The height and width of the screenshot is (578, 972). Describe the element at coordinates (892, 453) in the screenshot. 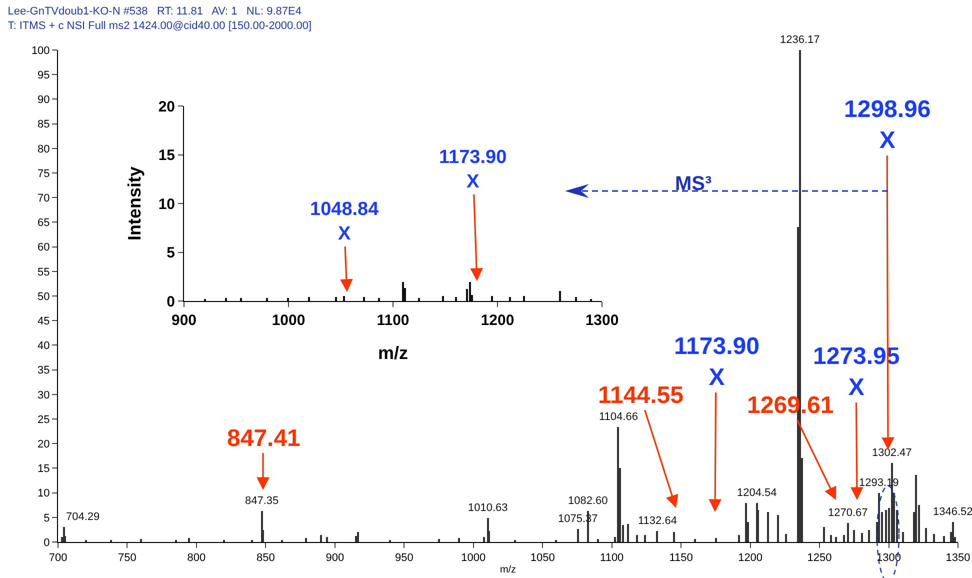

I see `annotation: 1302.47` at that location.